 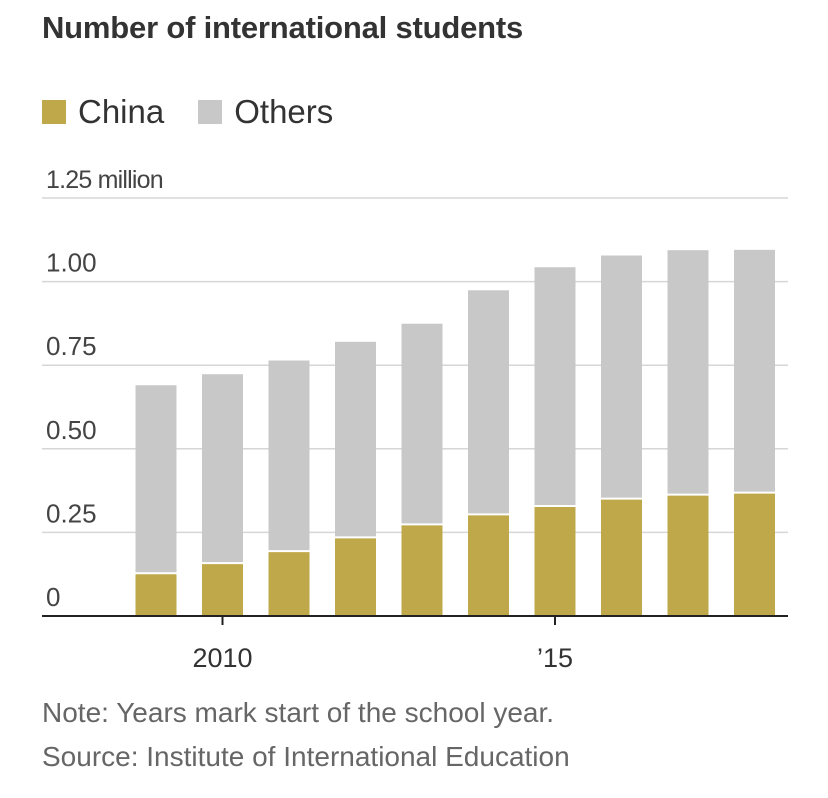 What do you see at coordinates (156, 594) in the screenshot?
I see `bar-china-2009` at bounding box center [156, 594].